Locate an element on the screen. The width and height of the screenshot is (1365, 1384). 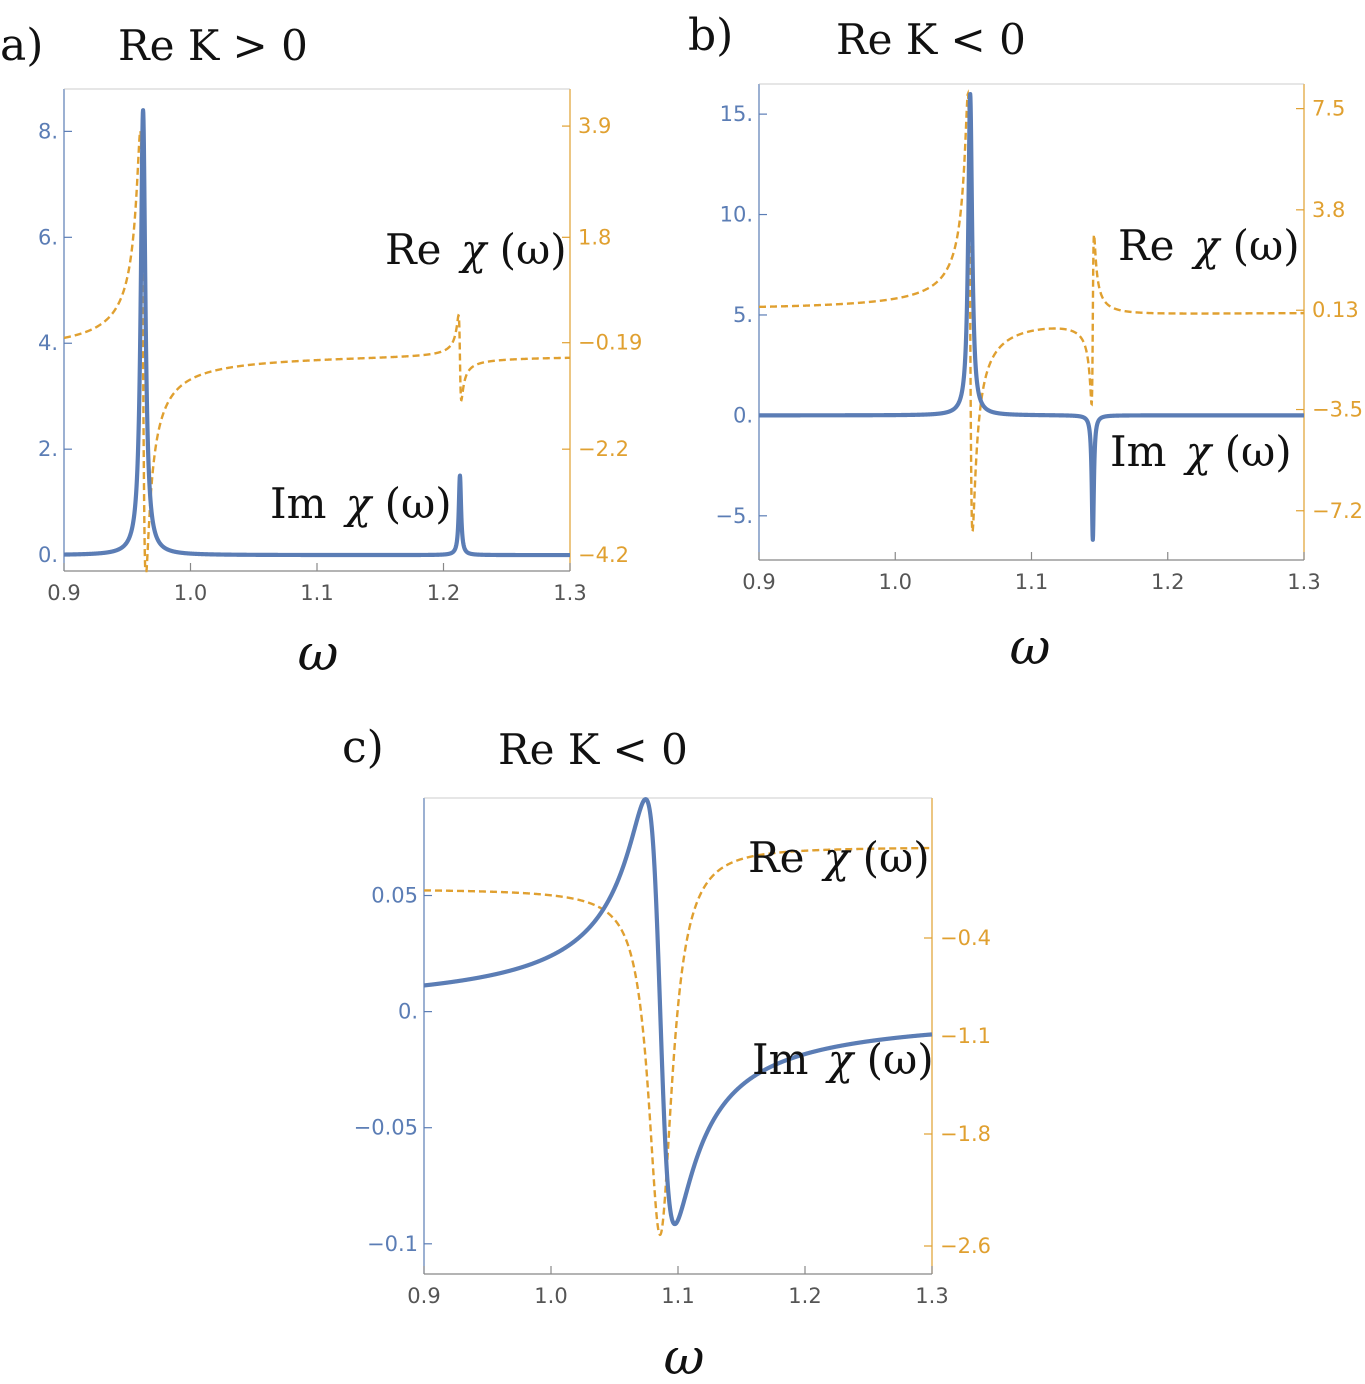
panel-b-re-label: Re χ (ω) is located at coordinates (1209, 245).